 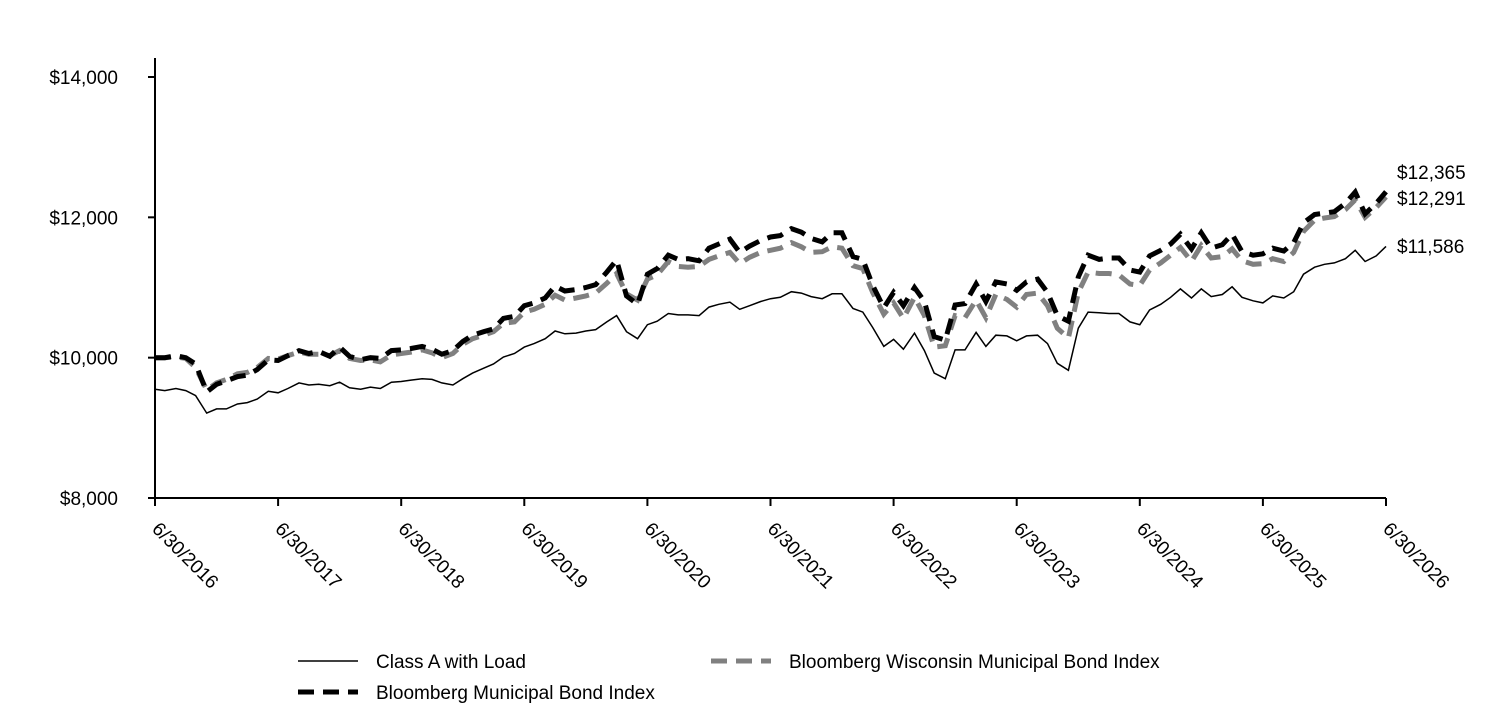 I want to click on end-value-label: $11,586, so click(x=1430, y=247).